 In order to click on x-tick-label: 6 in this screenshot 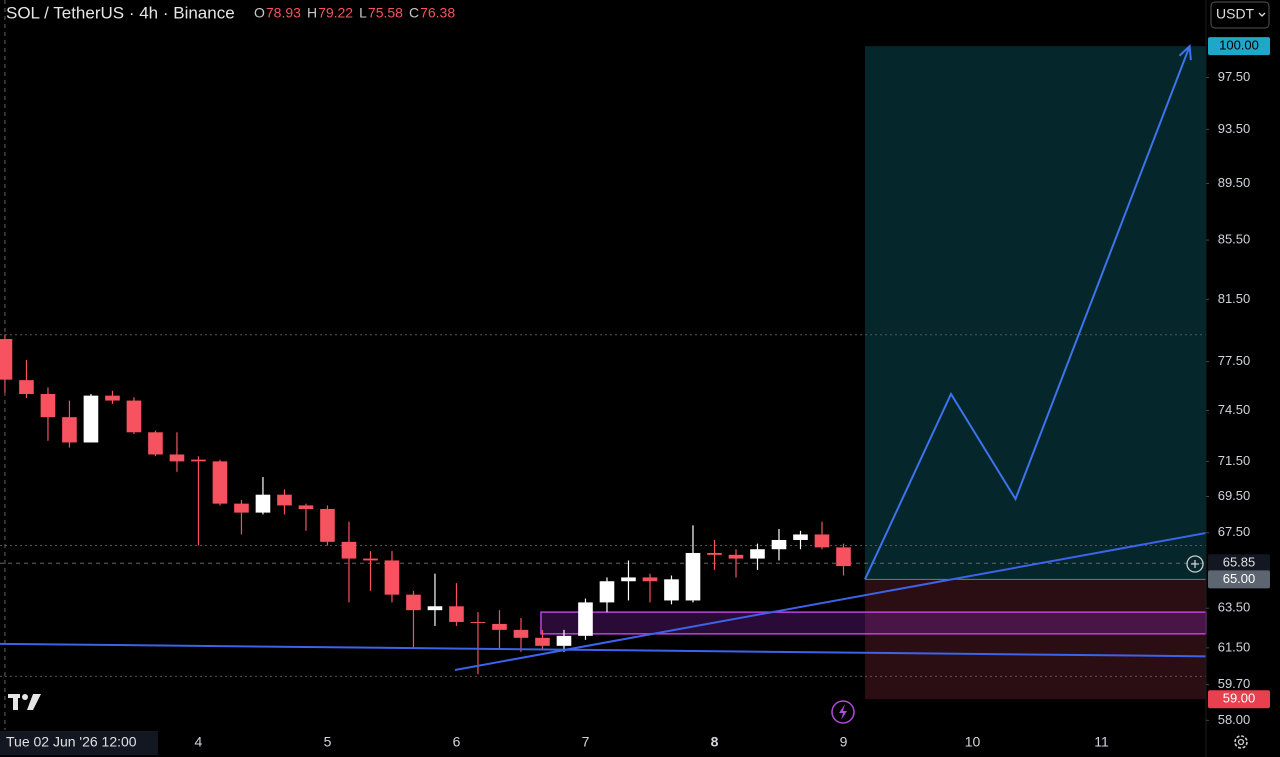, I will do `click(457, 742)`.